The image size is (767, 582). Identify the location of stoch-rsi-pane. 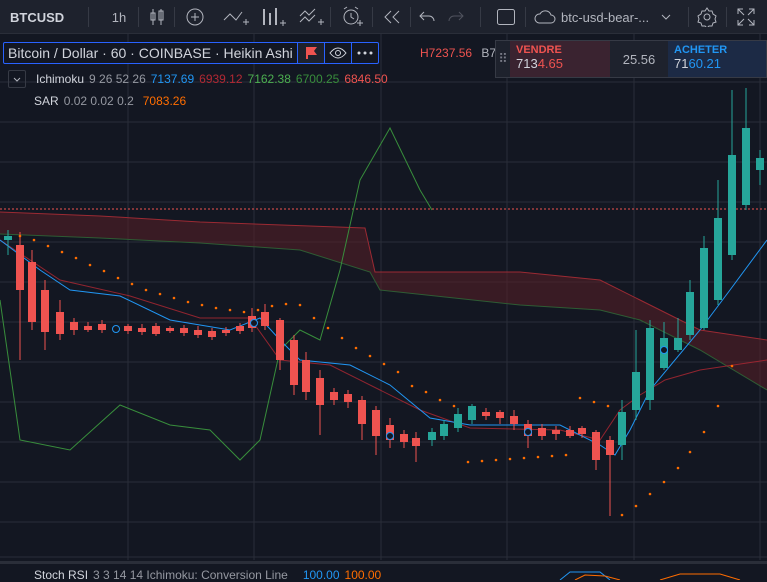
(383, 570).